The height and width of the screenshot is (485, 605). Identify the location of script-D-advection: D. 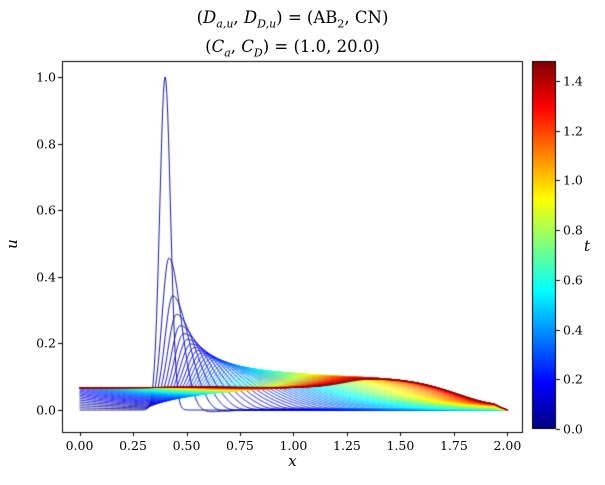
(210, 17).